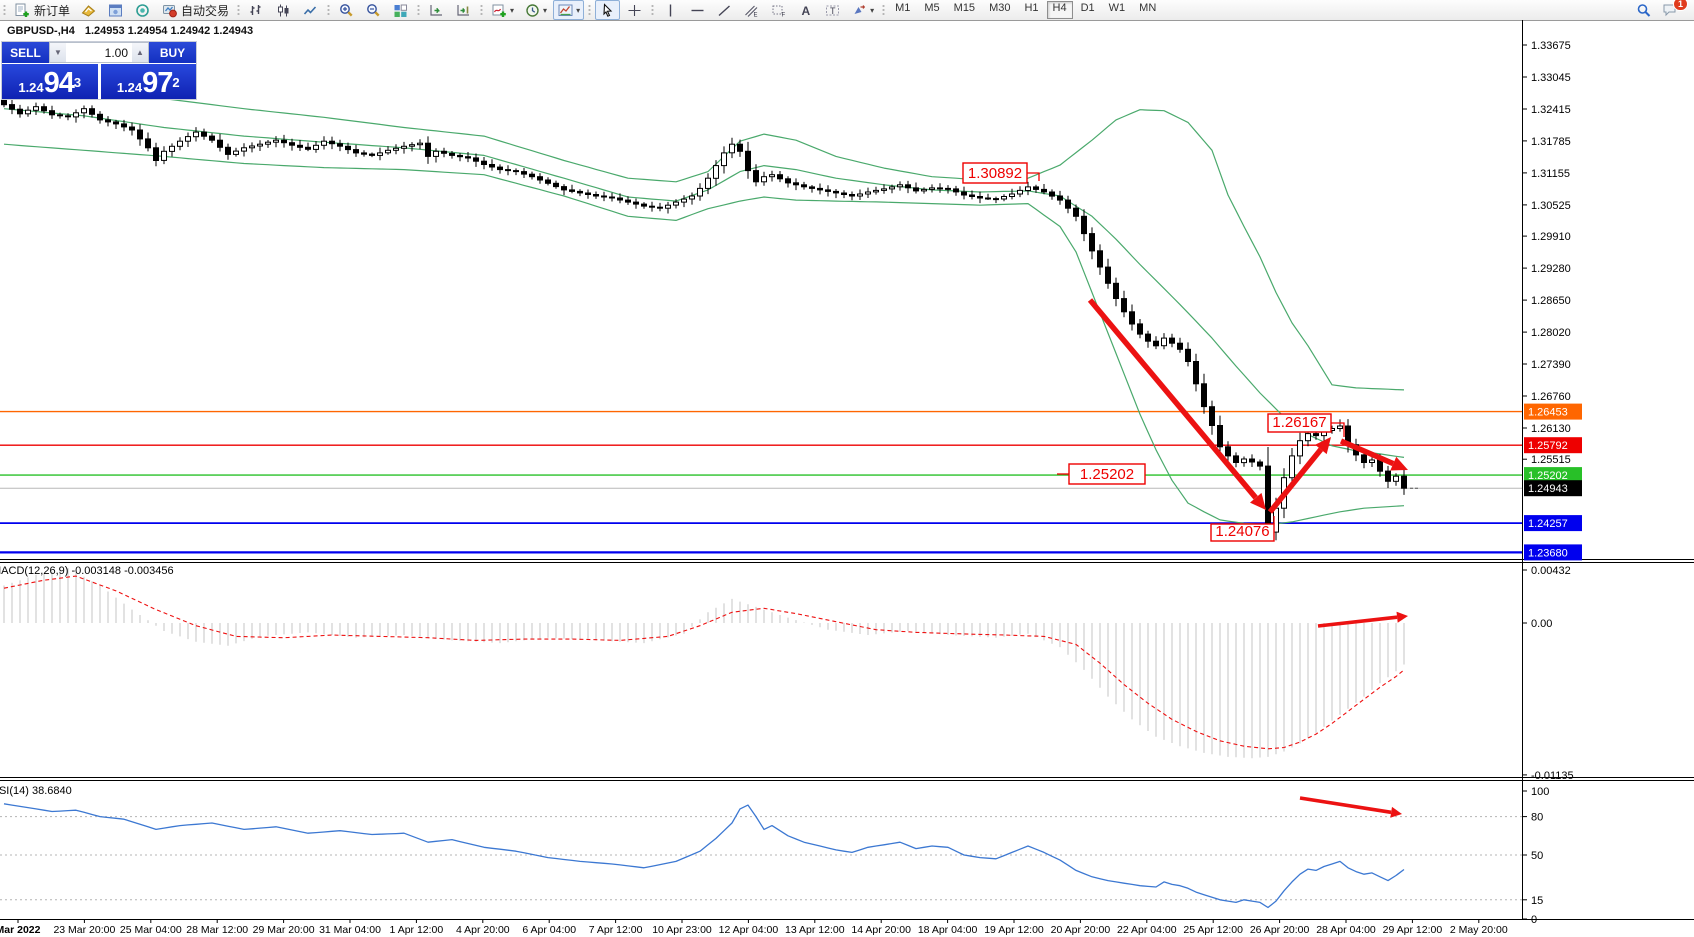 The image size is (1694, 937). What do you see at coordinates (502, 10) in the screenshot?
I see `indicators-button: ▾` at bounding box center [502, 10].